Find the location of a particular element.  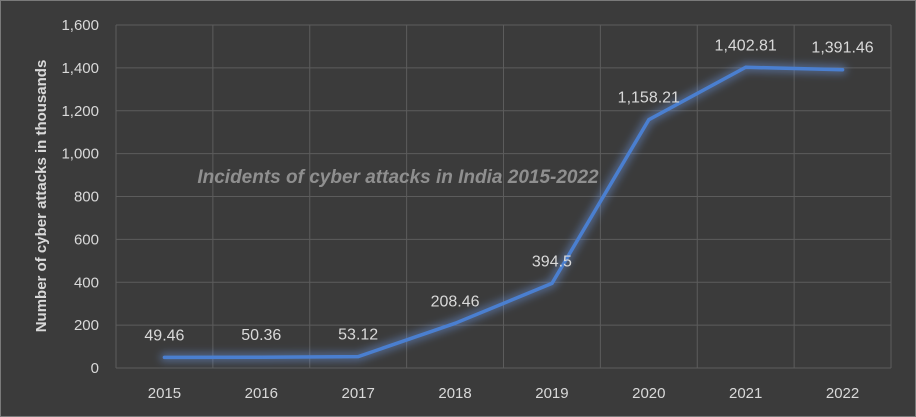

y-tick-label: 800 is located at coordinates (86, 197).